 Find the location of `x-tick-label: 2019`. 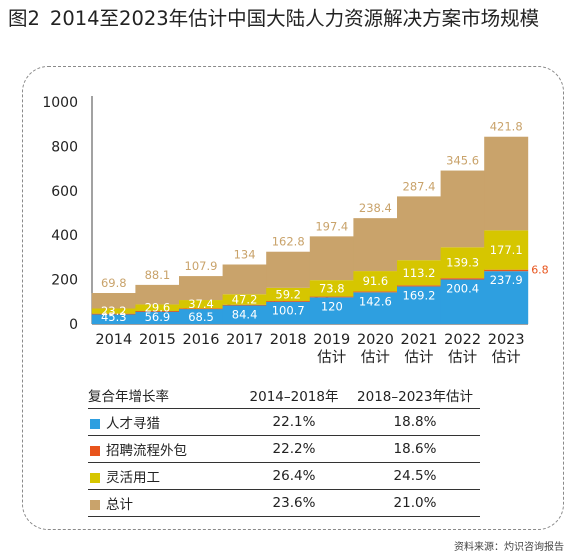

x-tick-label: 2019 is located at coordinates (331, 340).